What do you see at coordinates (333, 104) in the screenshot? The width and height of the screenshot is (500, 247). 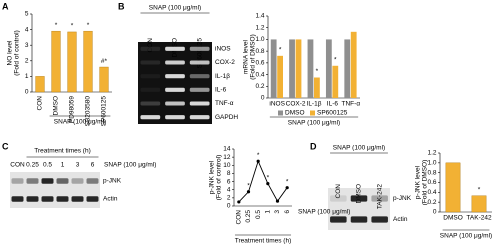 I see `x-tick-label: IL-6` at bounding box center [333, 104].